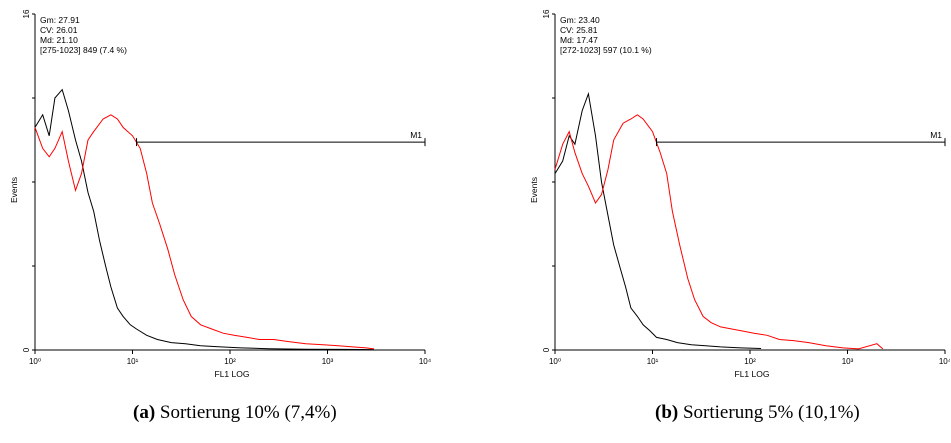  I want to click on panel-b-stat-line: [272-1023] 597 (10.1 %), so click(606, 50).